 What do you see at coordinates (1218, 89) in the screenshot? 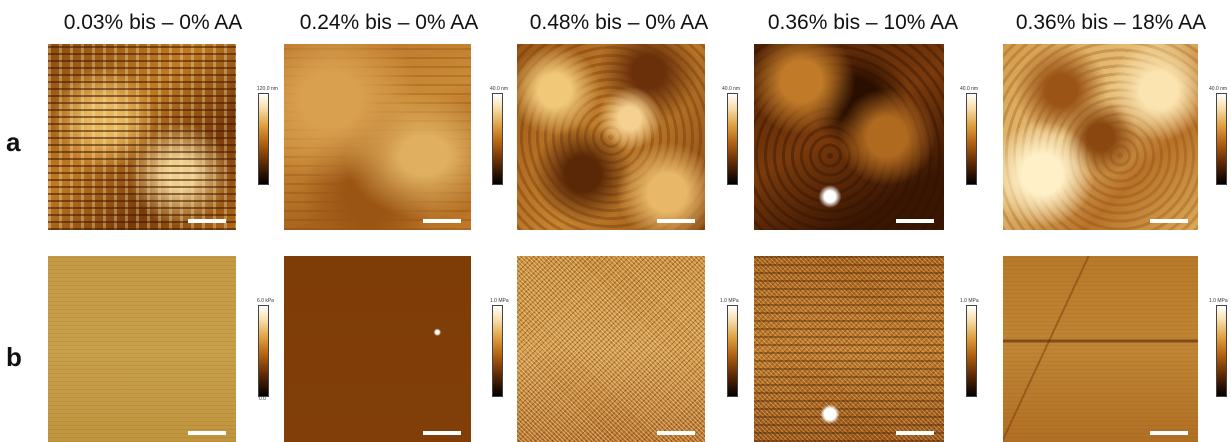
I see `colorbar-a5-max: 40.0 nm` at bounding box center [1218, 89].